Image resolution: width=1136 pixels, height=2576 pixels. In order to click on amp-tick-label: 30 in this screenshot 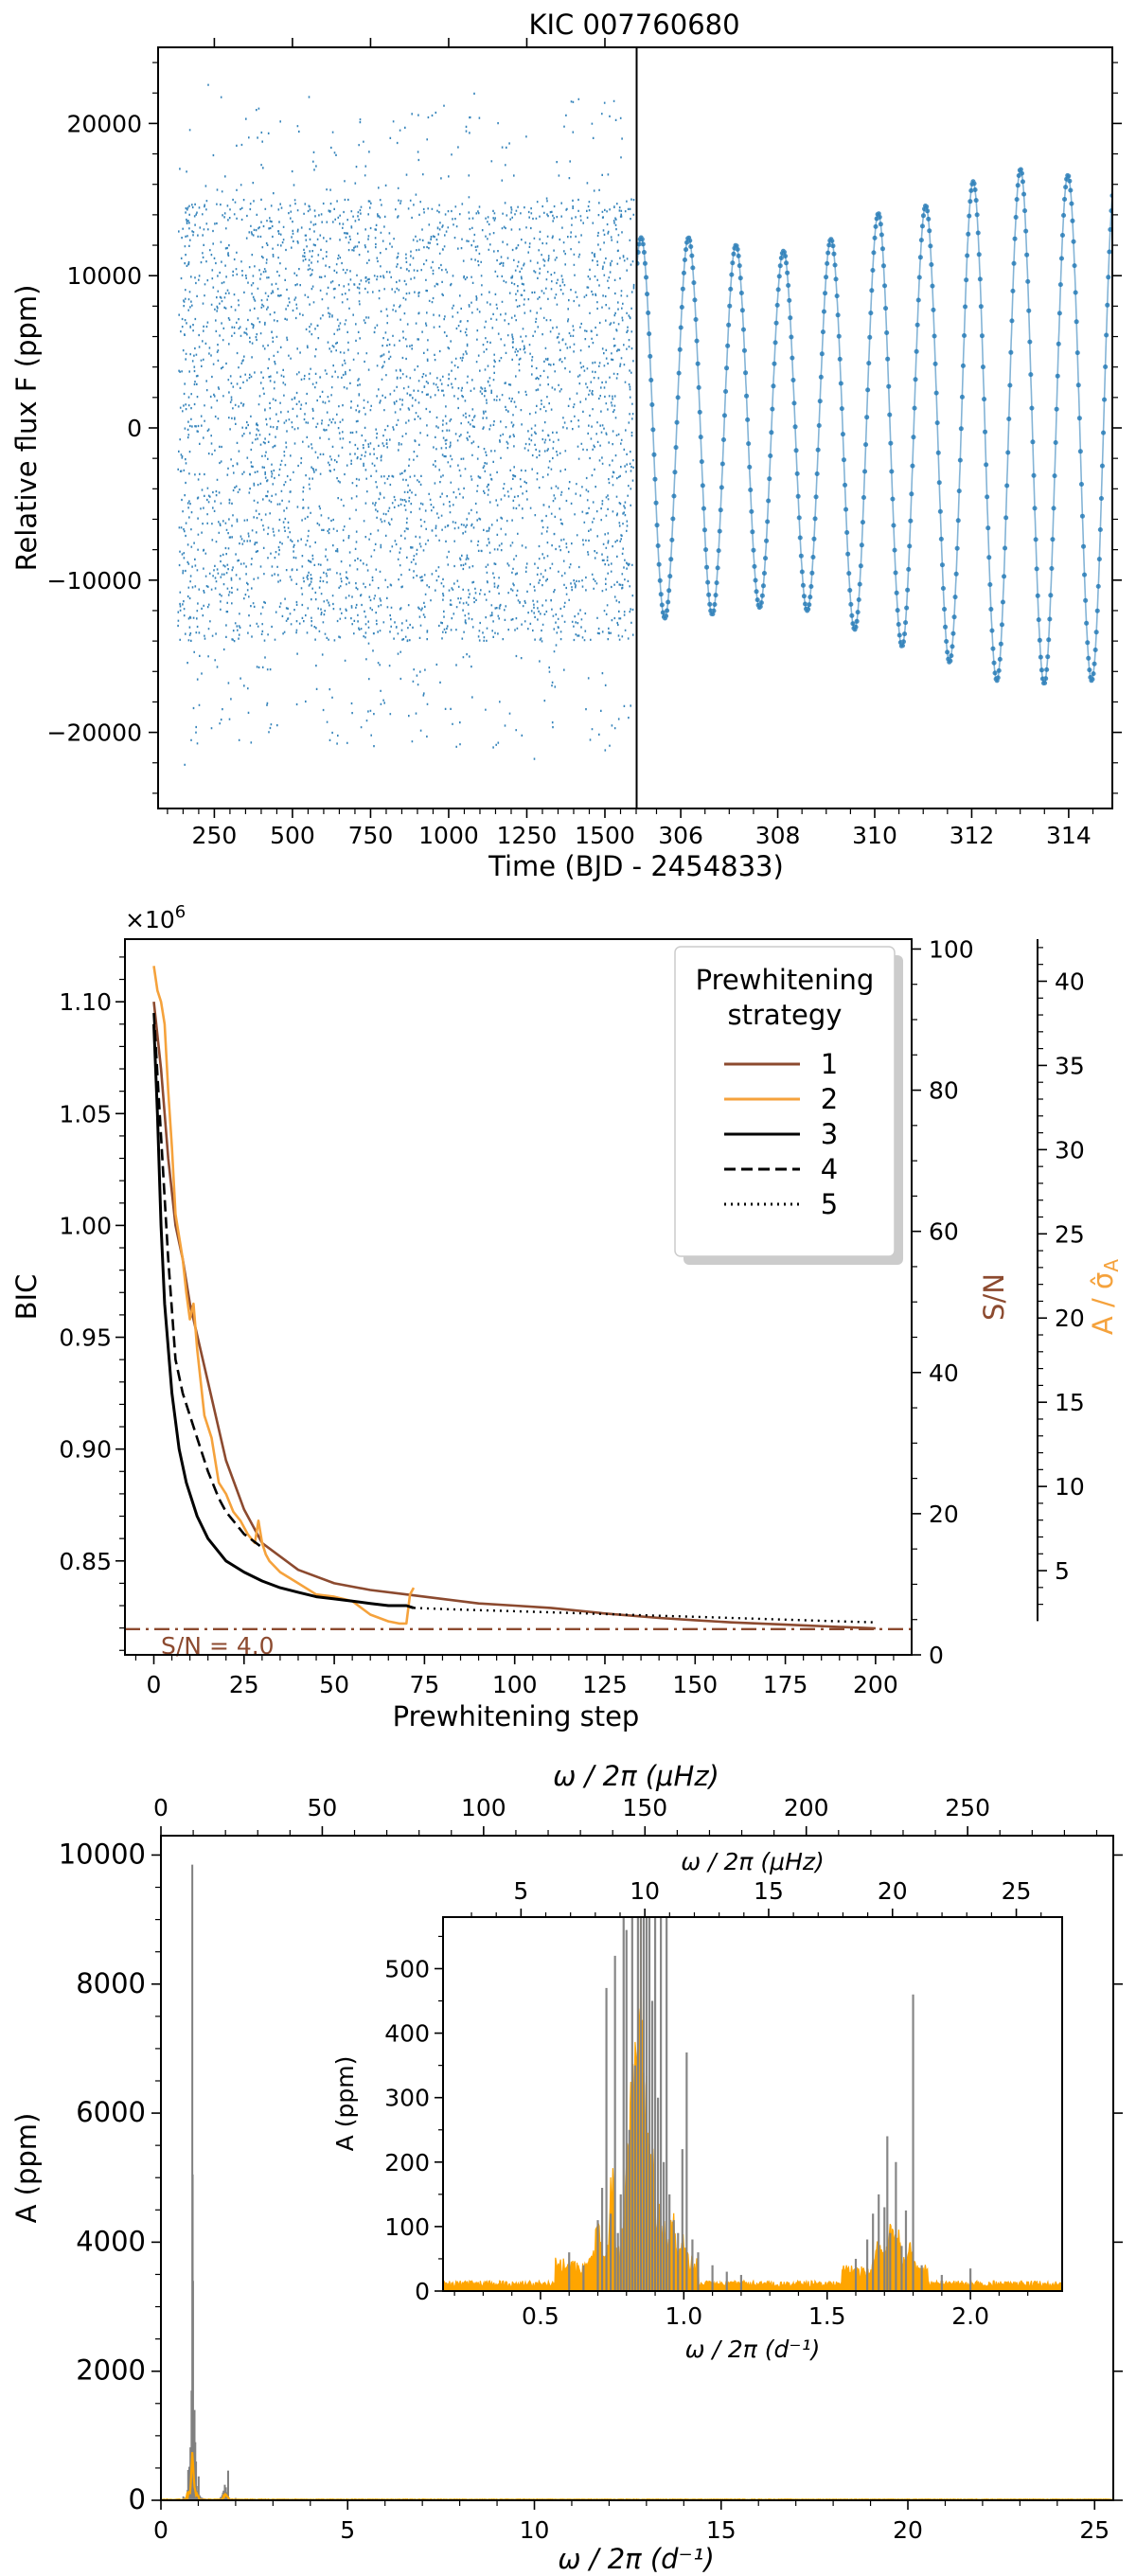, I will do `click(1070, 1150)`.